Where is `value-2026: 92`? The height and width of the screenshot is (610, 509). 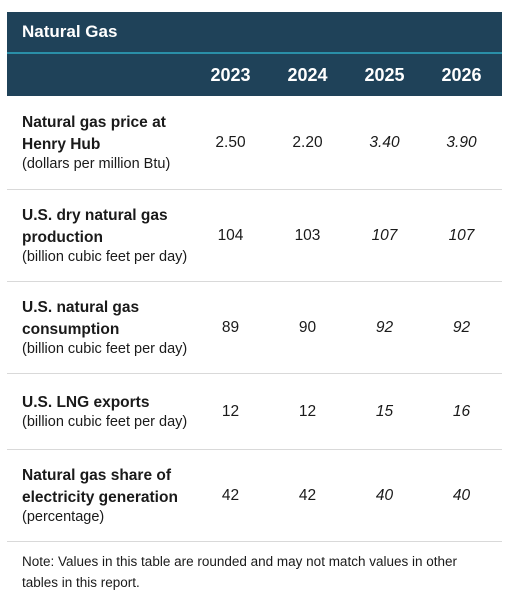 value-2026: 92 is located at coordinates (461, 327).